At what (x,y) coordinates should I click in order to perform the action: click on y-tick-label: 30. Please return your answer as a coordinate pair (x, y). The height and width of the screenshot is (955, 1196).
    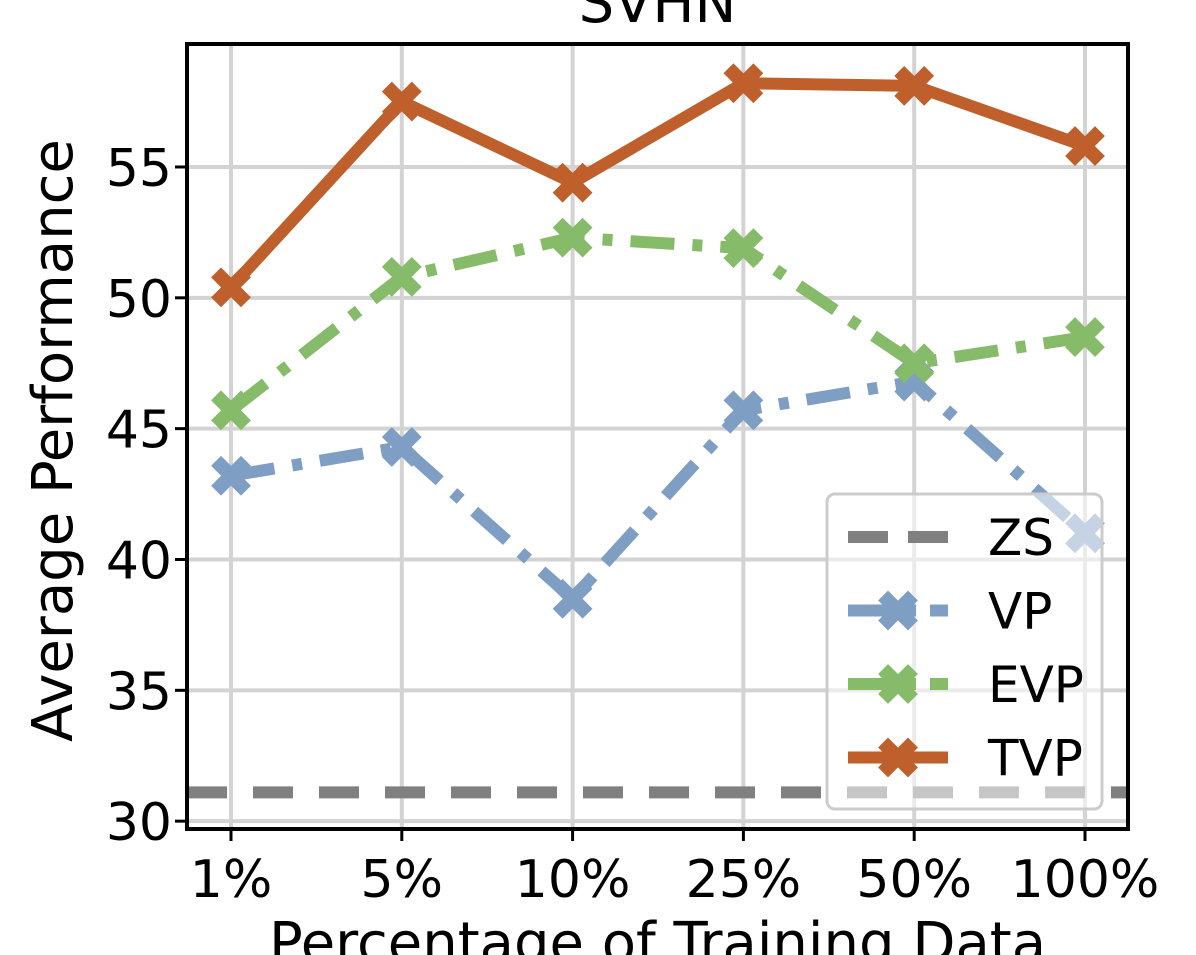
    Looking at the image, I should click on (139, 823).